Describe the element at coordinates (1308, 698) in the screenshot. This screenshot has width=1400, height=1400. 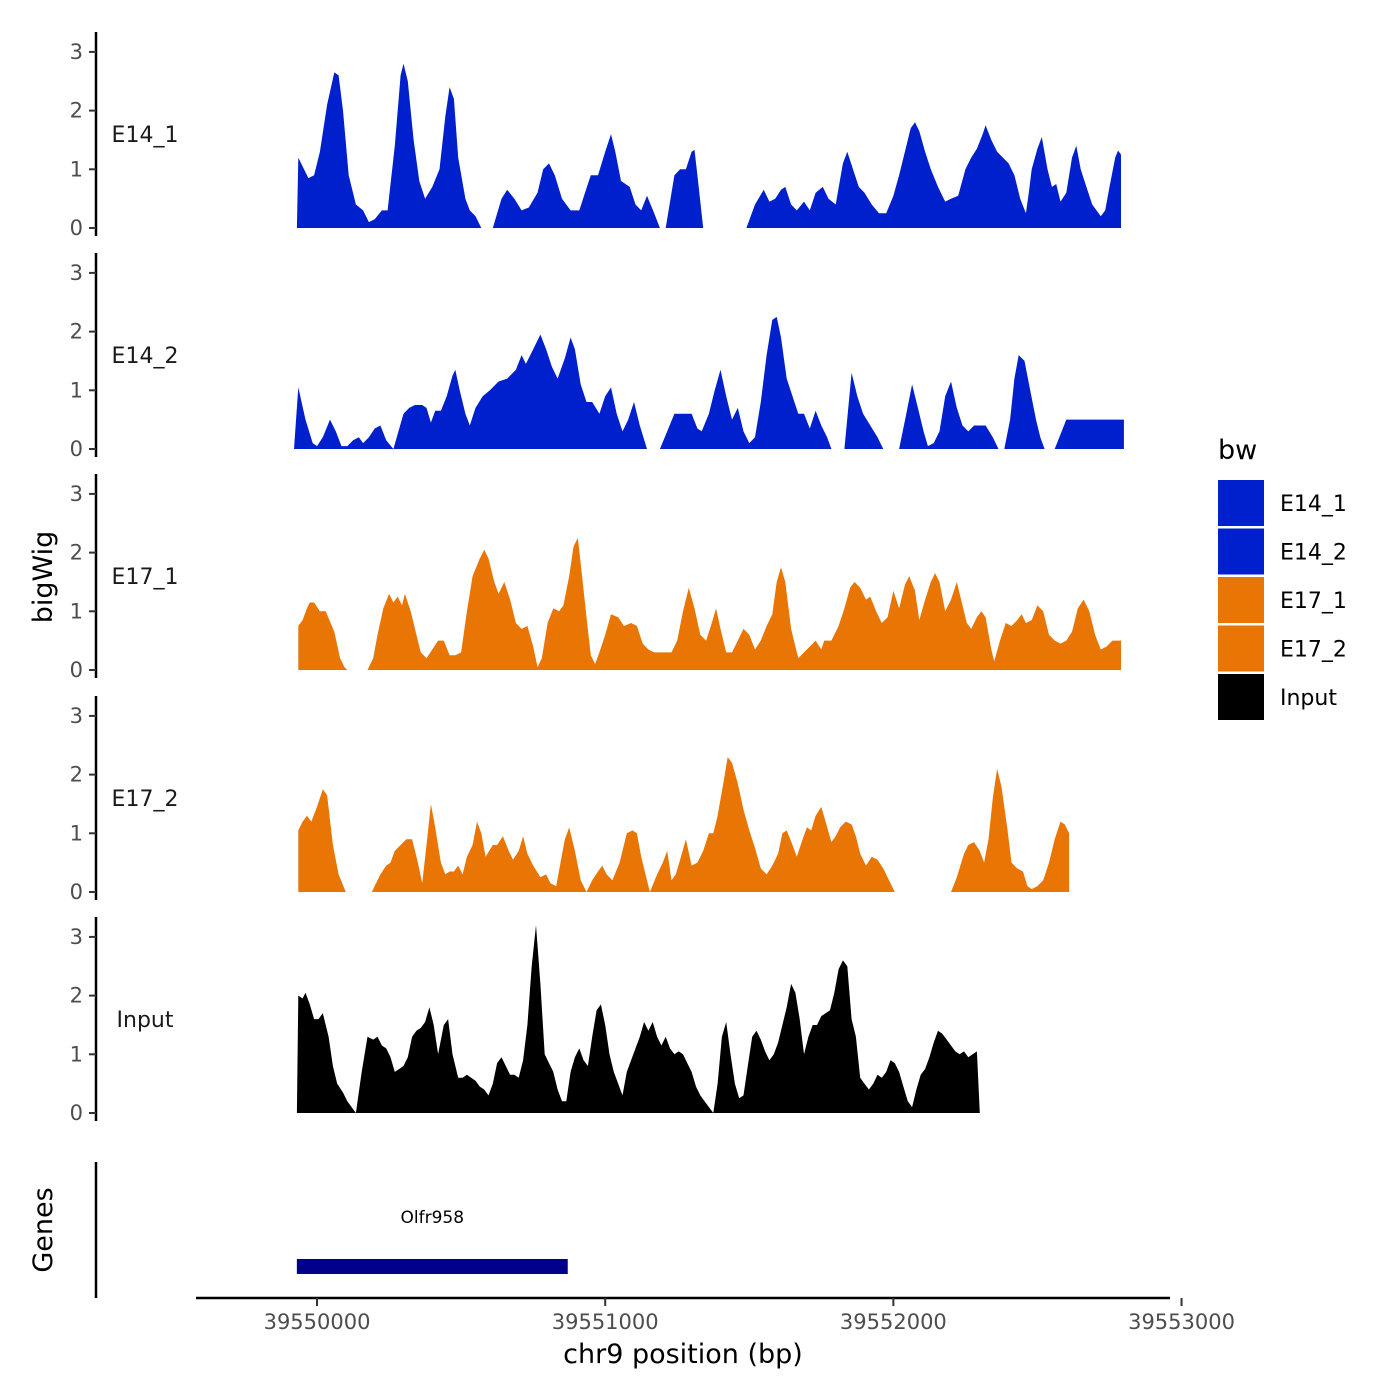
I see `legend-label: Input` at that location.